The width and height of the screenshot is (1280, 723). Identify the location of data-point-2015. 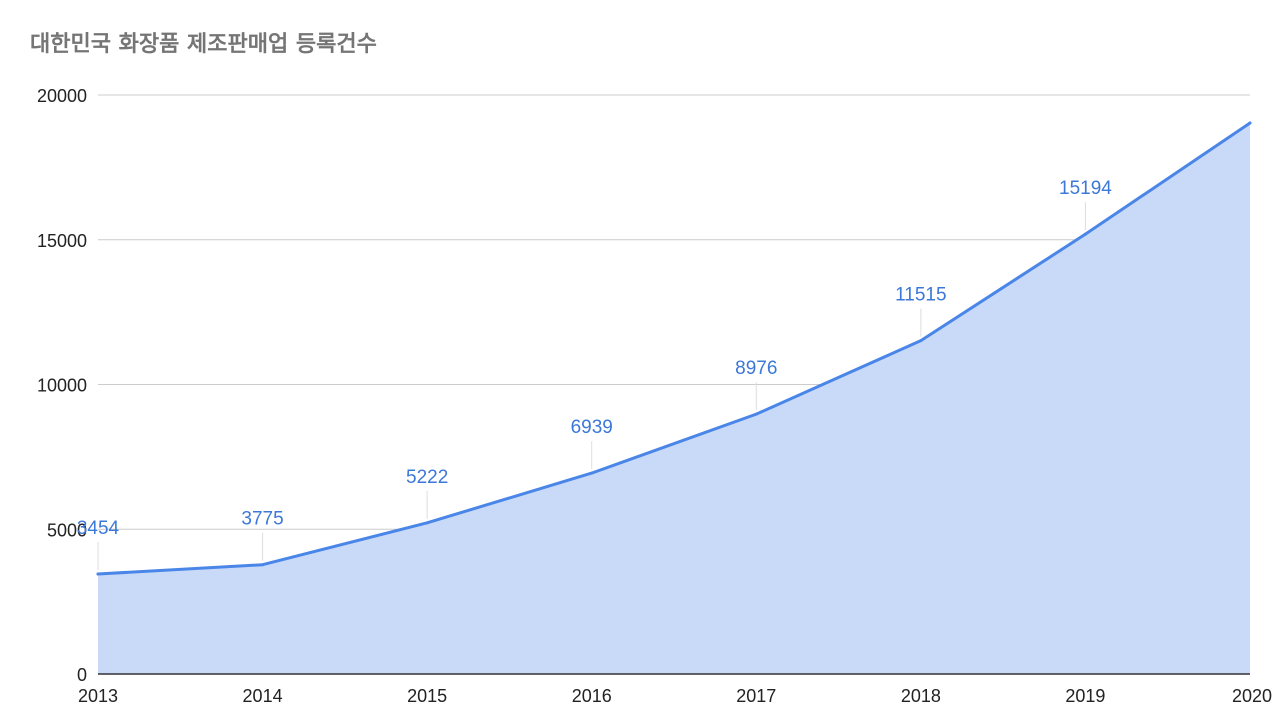
(427, 523).